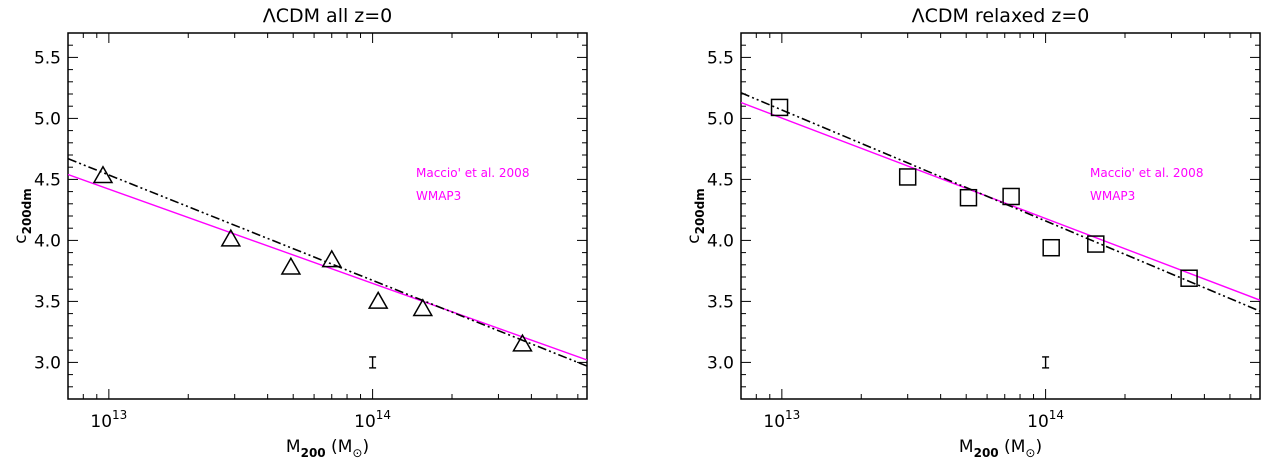 The height and width of the screenshot is (464, 1269). What do you see at coordinates (1001, 16) in the screenshot?
I see `chart-title: ΛCDM relaxed z=0` at bounding box center [1001, 16].